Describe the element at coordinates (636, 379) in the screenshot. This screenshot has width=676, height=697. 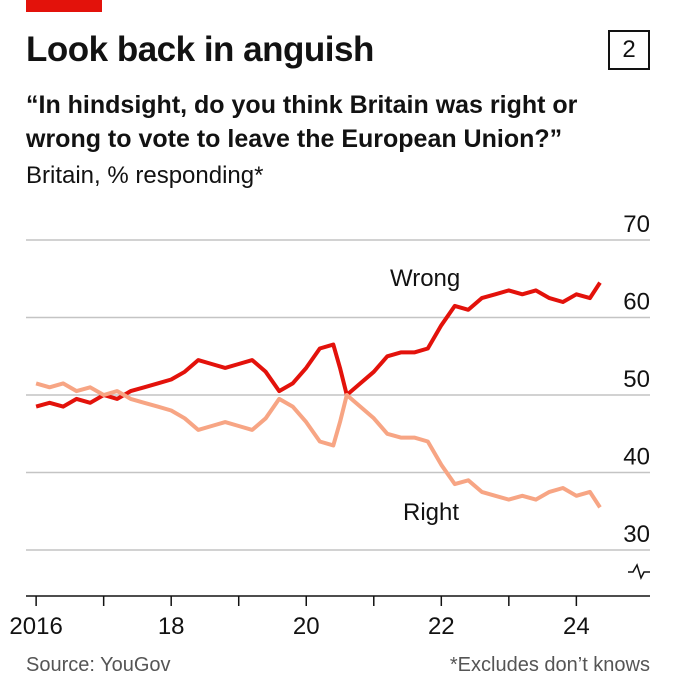
I see `y-tick-label: 50` at that location.